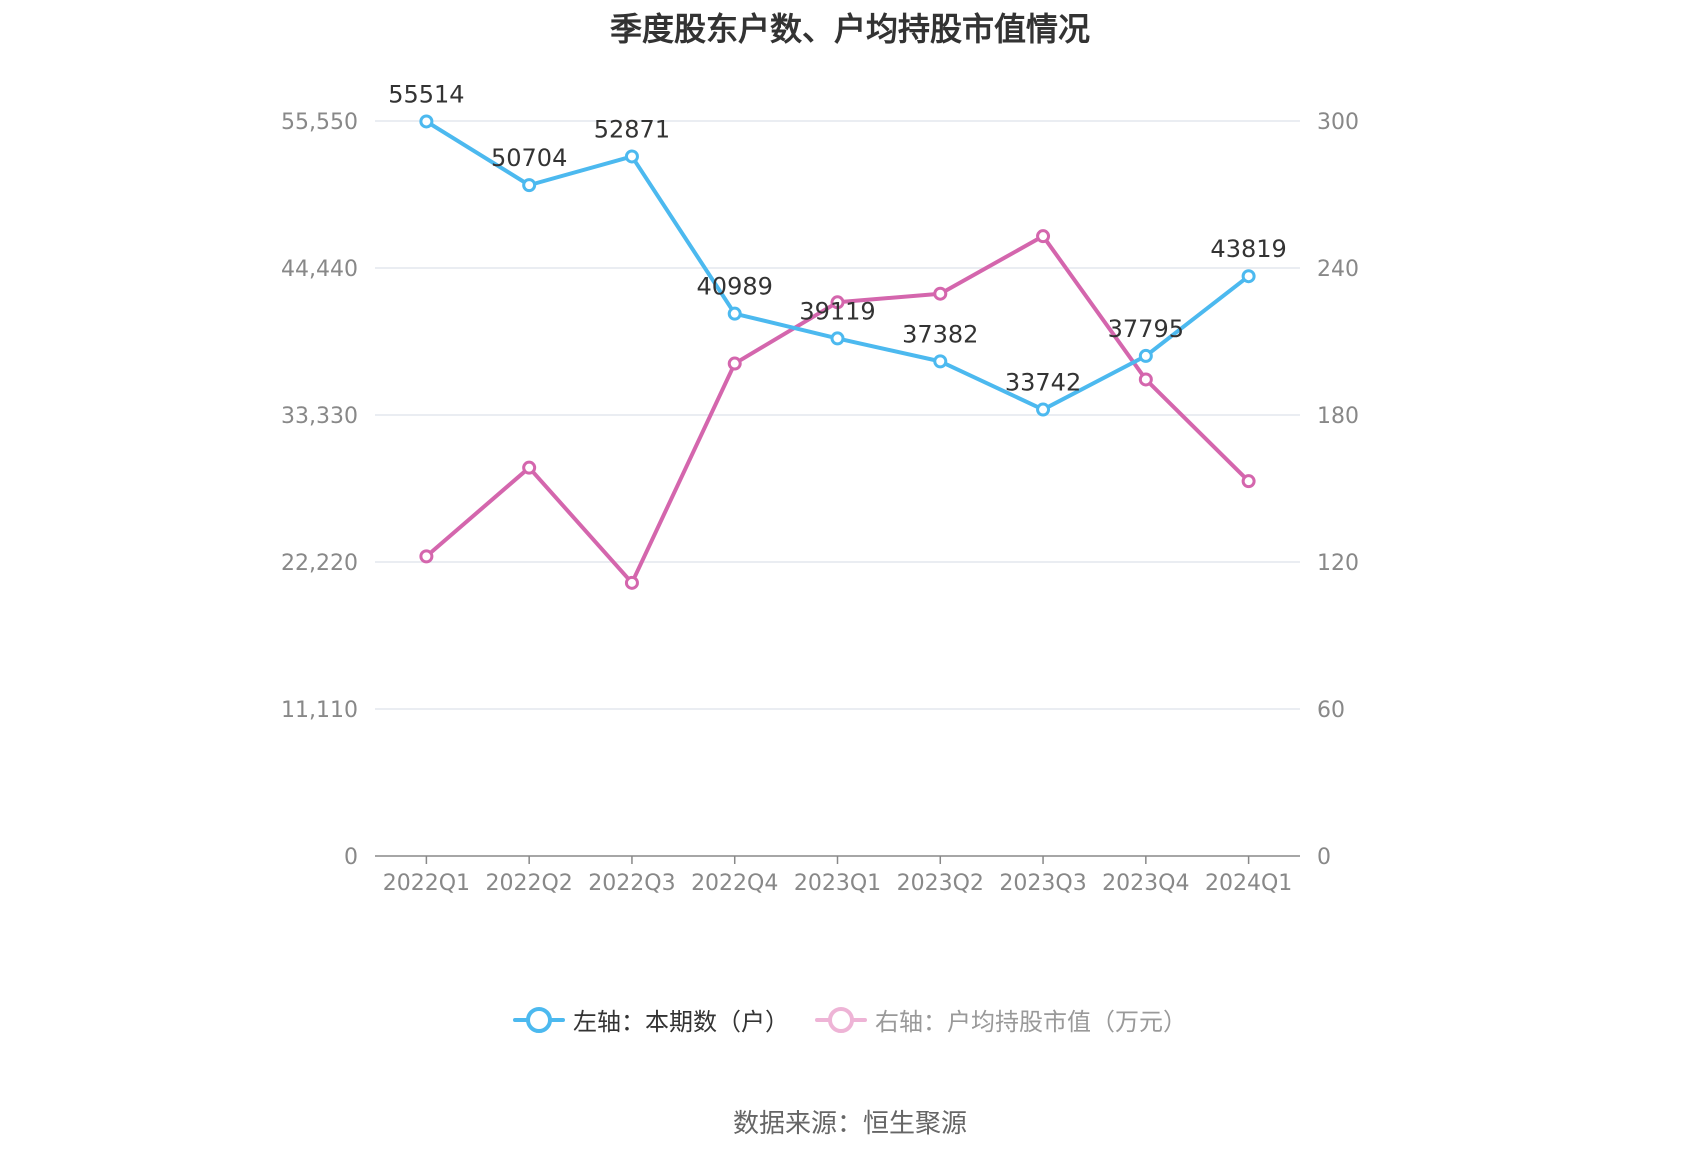  I want to click on data-label: 50704, so click(529, 158).